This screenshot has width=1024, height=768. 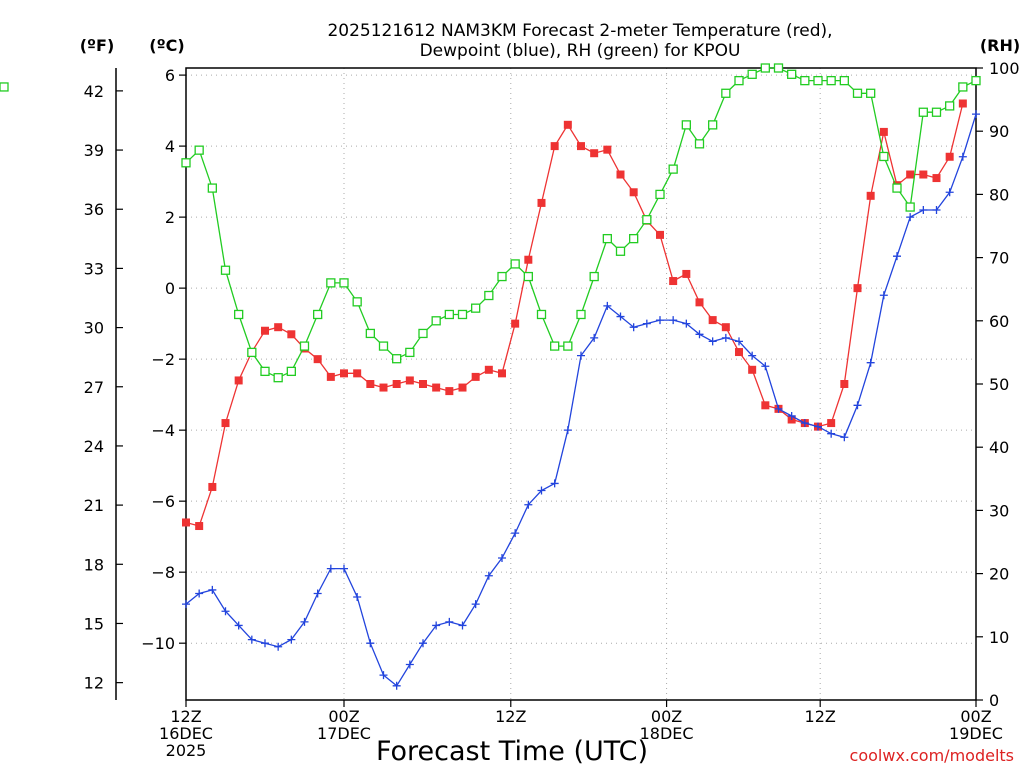 What do you see at coordinates (994, 700) in the screenshot?
I see `y-tick-label-rh: 0` at bounding box center [994, 700].